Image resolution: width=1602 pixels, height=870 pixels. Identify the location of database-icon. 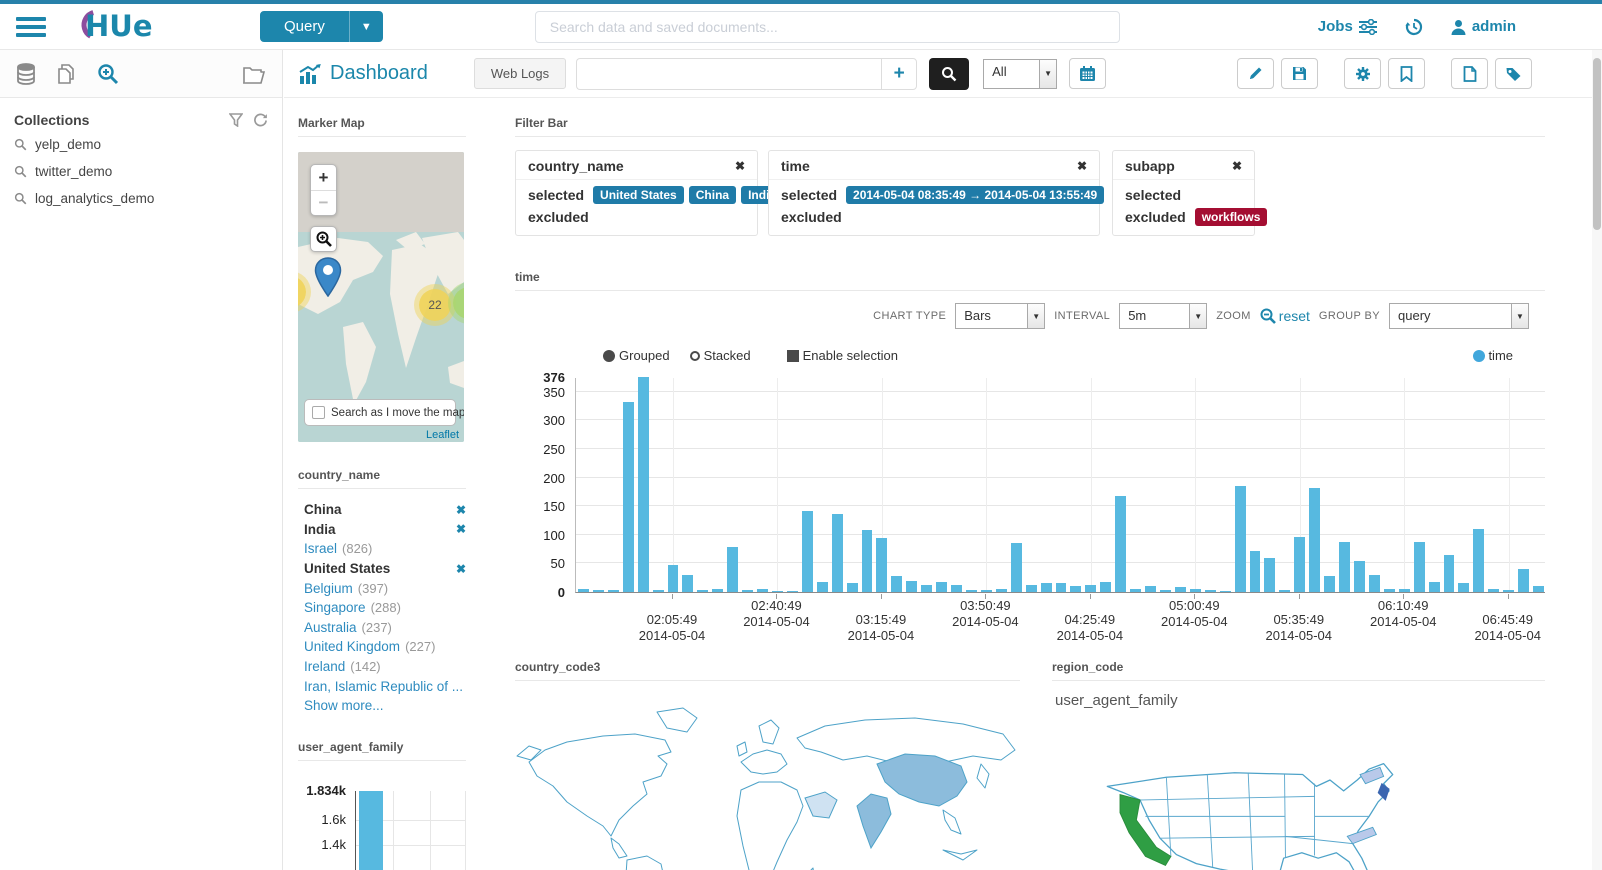
(26, 73).